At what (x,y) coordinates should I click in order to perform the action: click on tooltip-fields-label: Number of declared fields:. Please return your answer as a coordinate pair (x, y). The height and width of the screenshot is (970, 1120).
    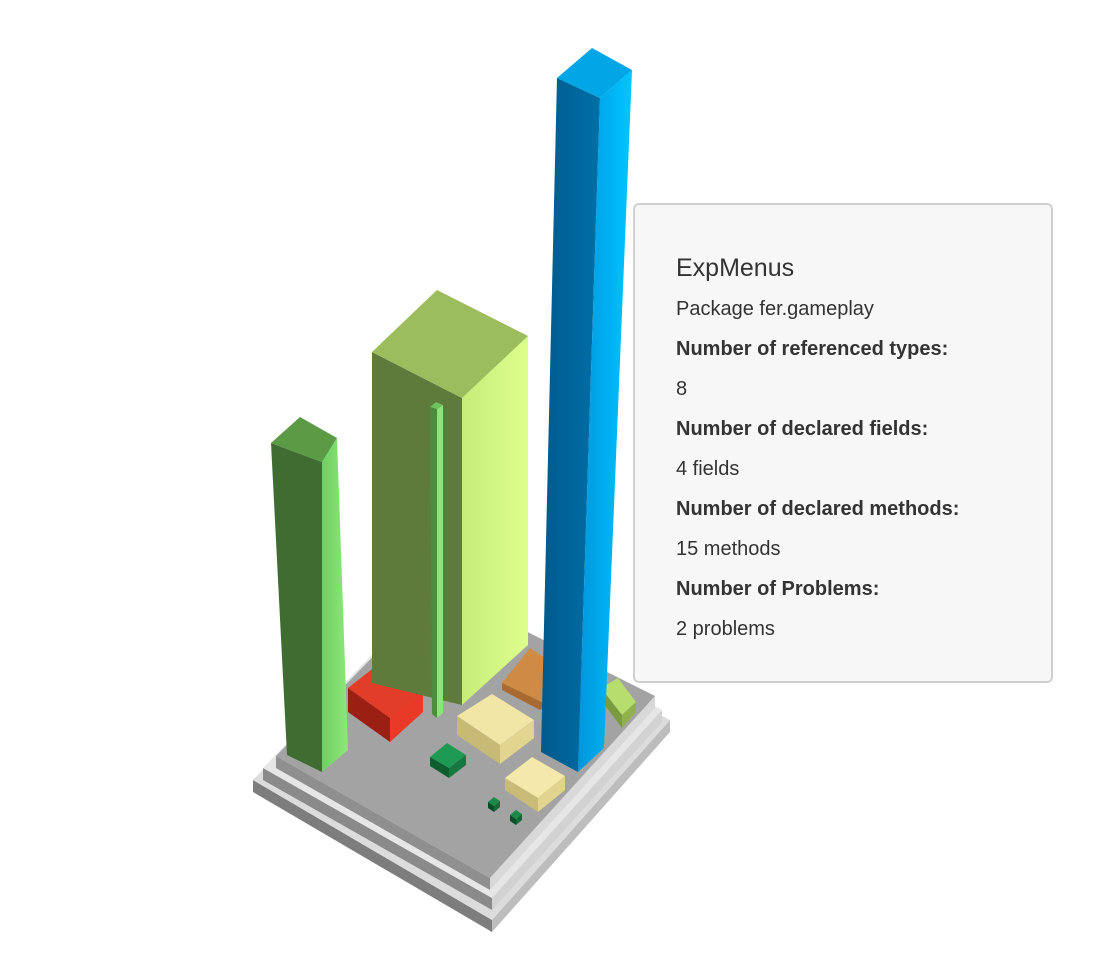
    Looking at the image, I should click on (802, 429).